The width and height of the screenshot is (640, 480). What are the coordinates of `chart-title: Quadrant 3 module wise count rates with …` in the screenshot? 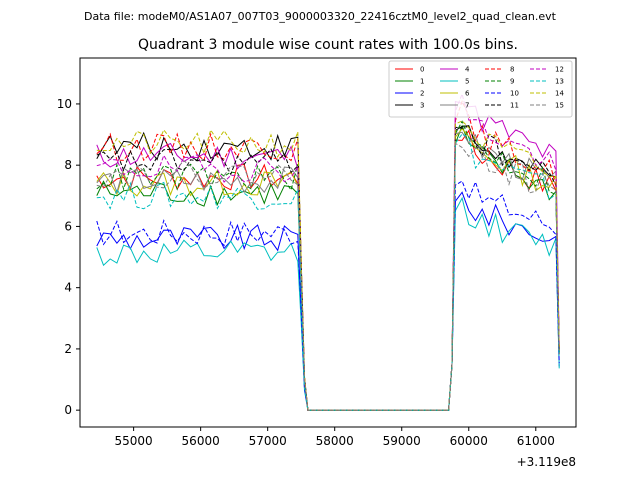 It's located at (328, 45).